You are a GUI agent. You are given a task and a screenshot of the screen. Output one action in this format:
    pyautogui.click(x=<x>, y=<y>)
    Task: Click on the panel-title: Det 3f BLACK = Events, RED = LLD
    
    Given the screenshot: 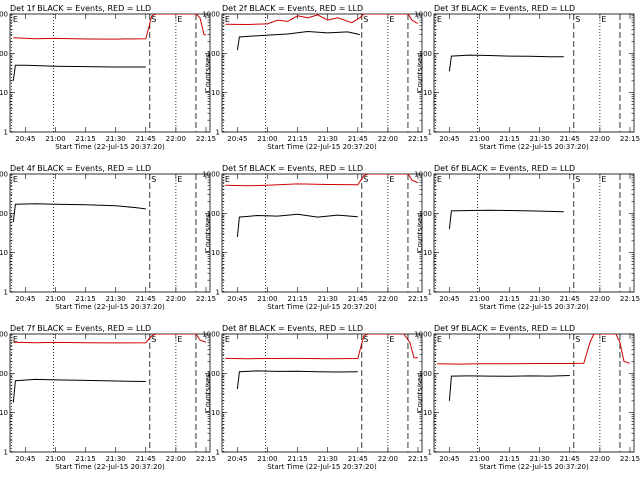 What is the action you would take?
    pyautogui.click(x=504, y=8)
    